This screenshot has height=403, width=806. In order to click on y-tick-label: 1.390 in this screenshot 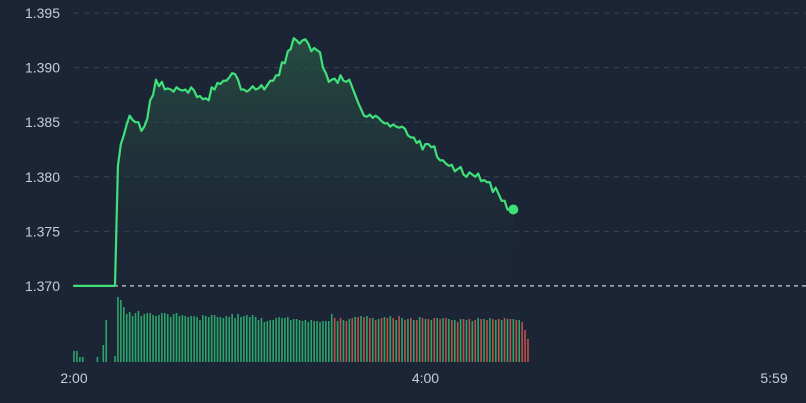, I will do `click(42, 68)`.